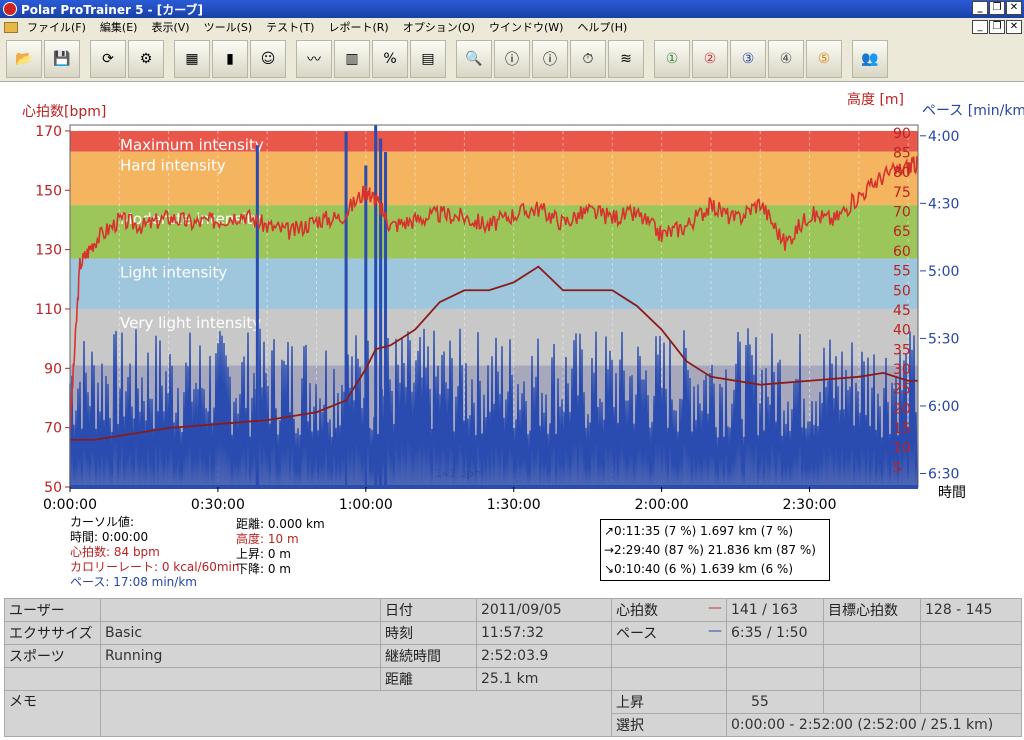  What do you see at coordinates (1014, 8) in the screenshot?
I see `close-button: ✕` at bounding box center [1014, 8].